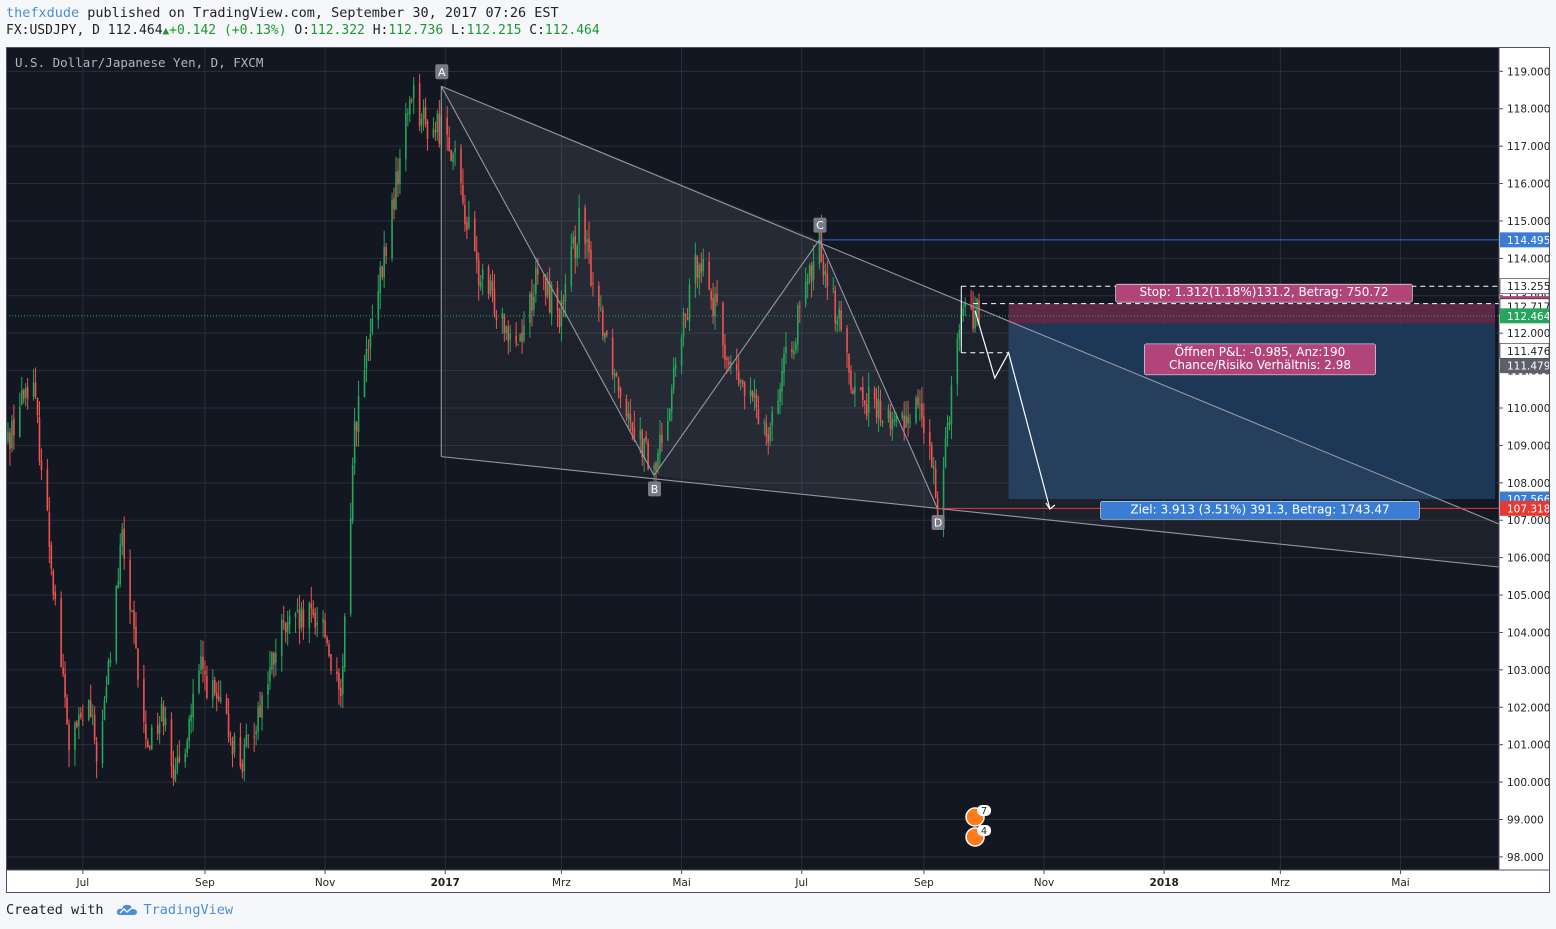 Image resolution: width=1556 pixels, height=929 pixels. What do you see at coordinates (978, 816) in the screenshot?
I see `event-badge: 7` at bounding box center [978, 816].